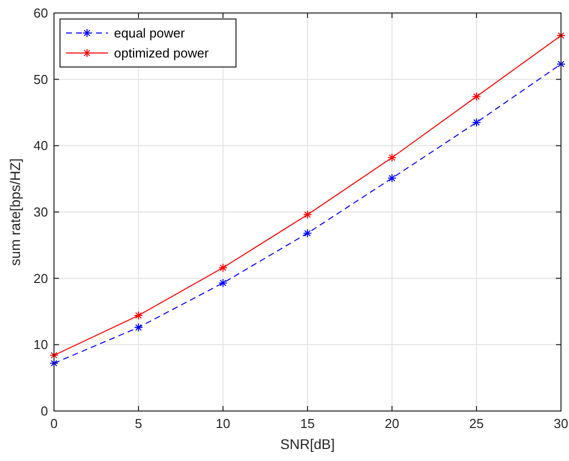  I want to click on legend-label: optimized power, so click(162, 53).